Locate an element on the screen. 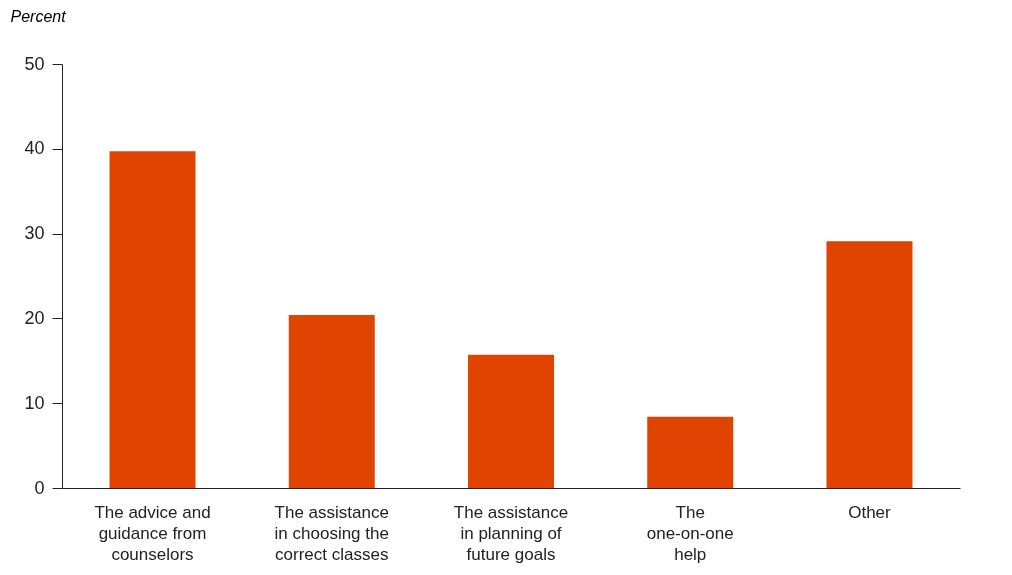  y-tick-label: 50 is located at coordinates (34, 63).